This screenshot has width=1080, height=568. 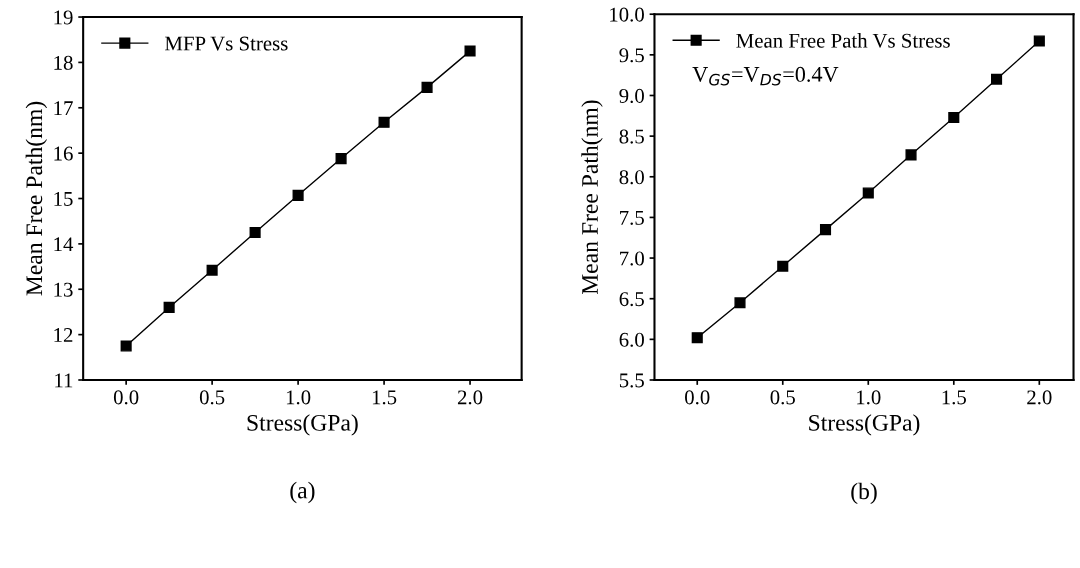 I want to click on text: (b), so click(x=864, y=493).